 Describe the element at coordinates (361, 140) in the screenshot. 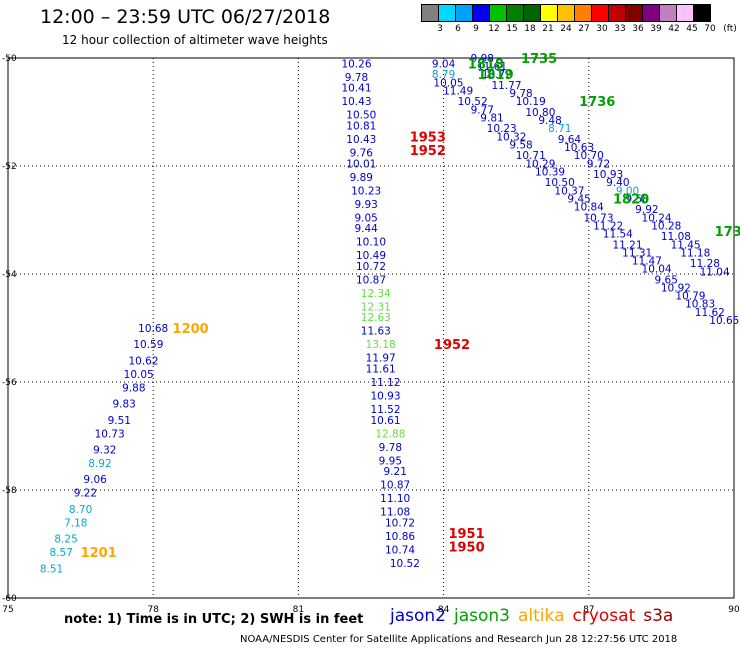

I see `wave-height-label: 10.43` at that location.